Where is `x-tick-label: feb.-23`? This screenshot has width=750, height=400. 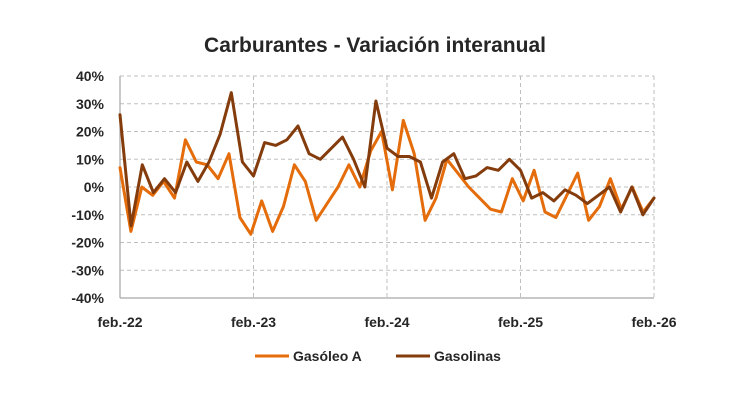 x-tick-label: feb.-23 is located at coordinates (253, 322).